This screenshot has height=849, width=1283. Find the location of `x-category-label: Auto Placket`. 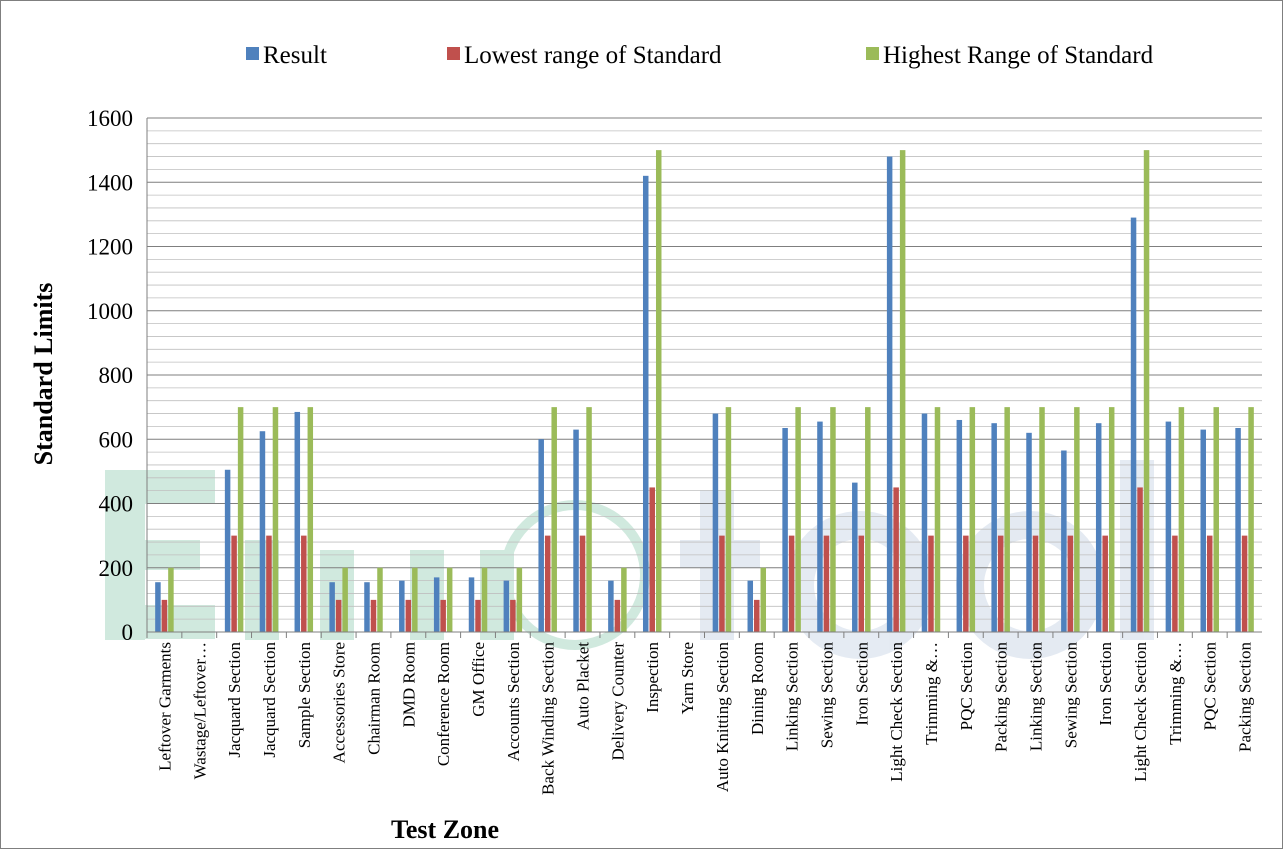

x-category-label: Auto Placket is located at coordinates (583, 686).